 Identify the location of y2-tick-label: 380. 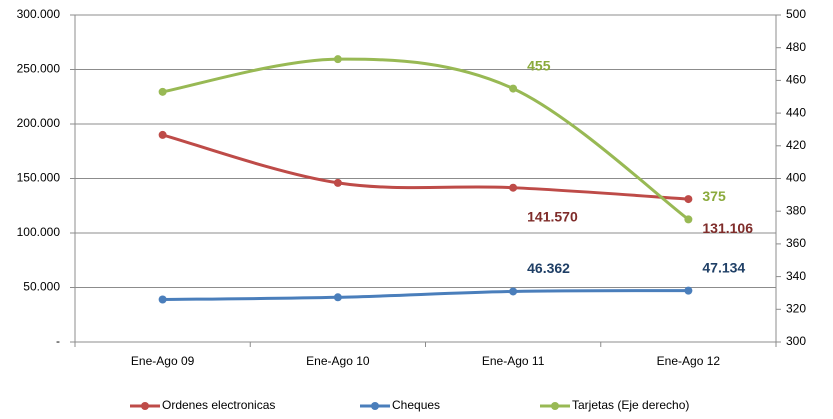
(796, 210).